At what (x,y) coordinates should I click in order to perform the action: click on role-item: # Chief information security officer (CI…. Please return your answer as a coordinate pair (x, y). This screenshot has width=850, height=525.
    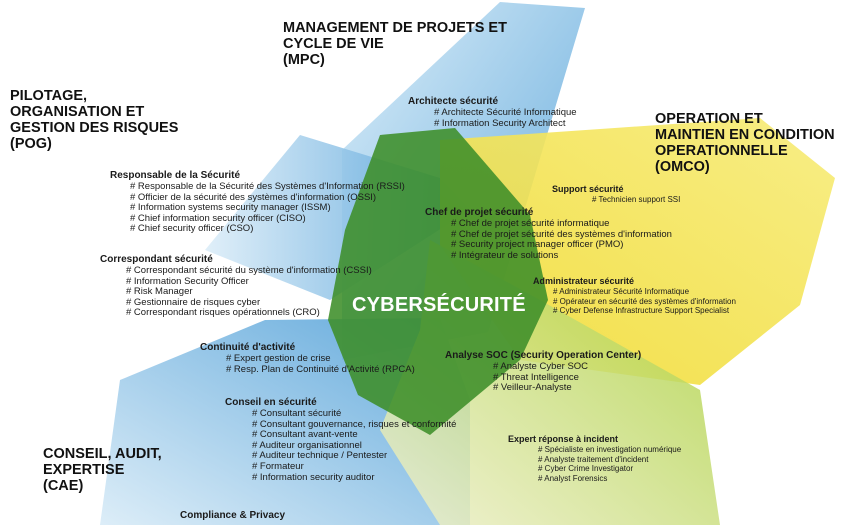
    Looking at the image, I should click on (218, 218).